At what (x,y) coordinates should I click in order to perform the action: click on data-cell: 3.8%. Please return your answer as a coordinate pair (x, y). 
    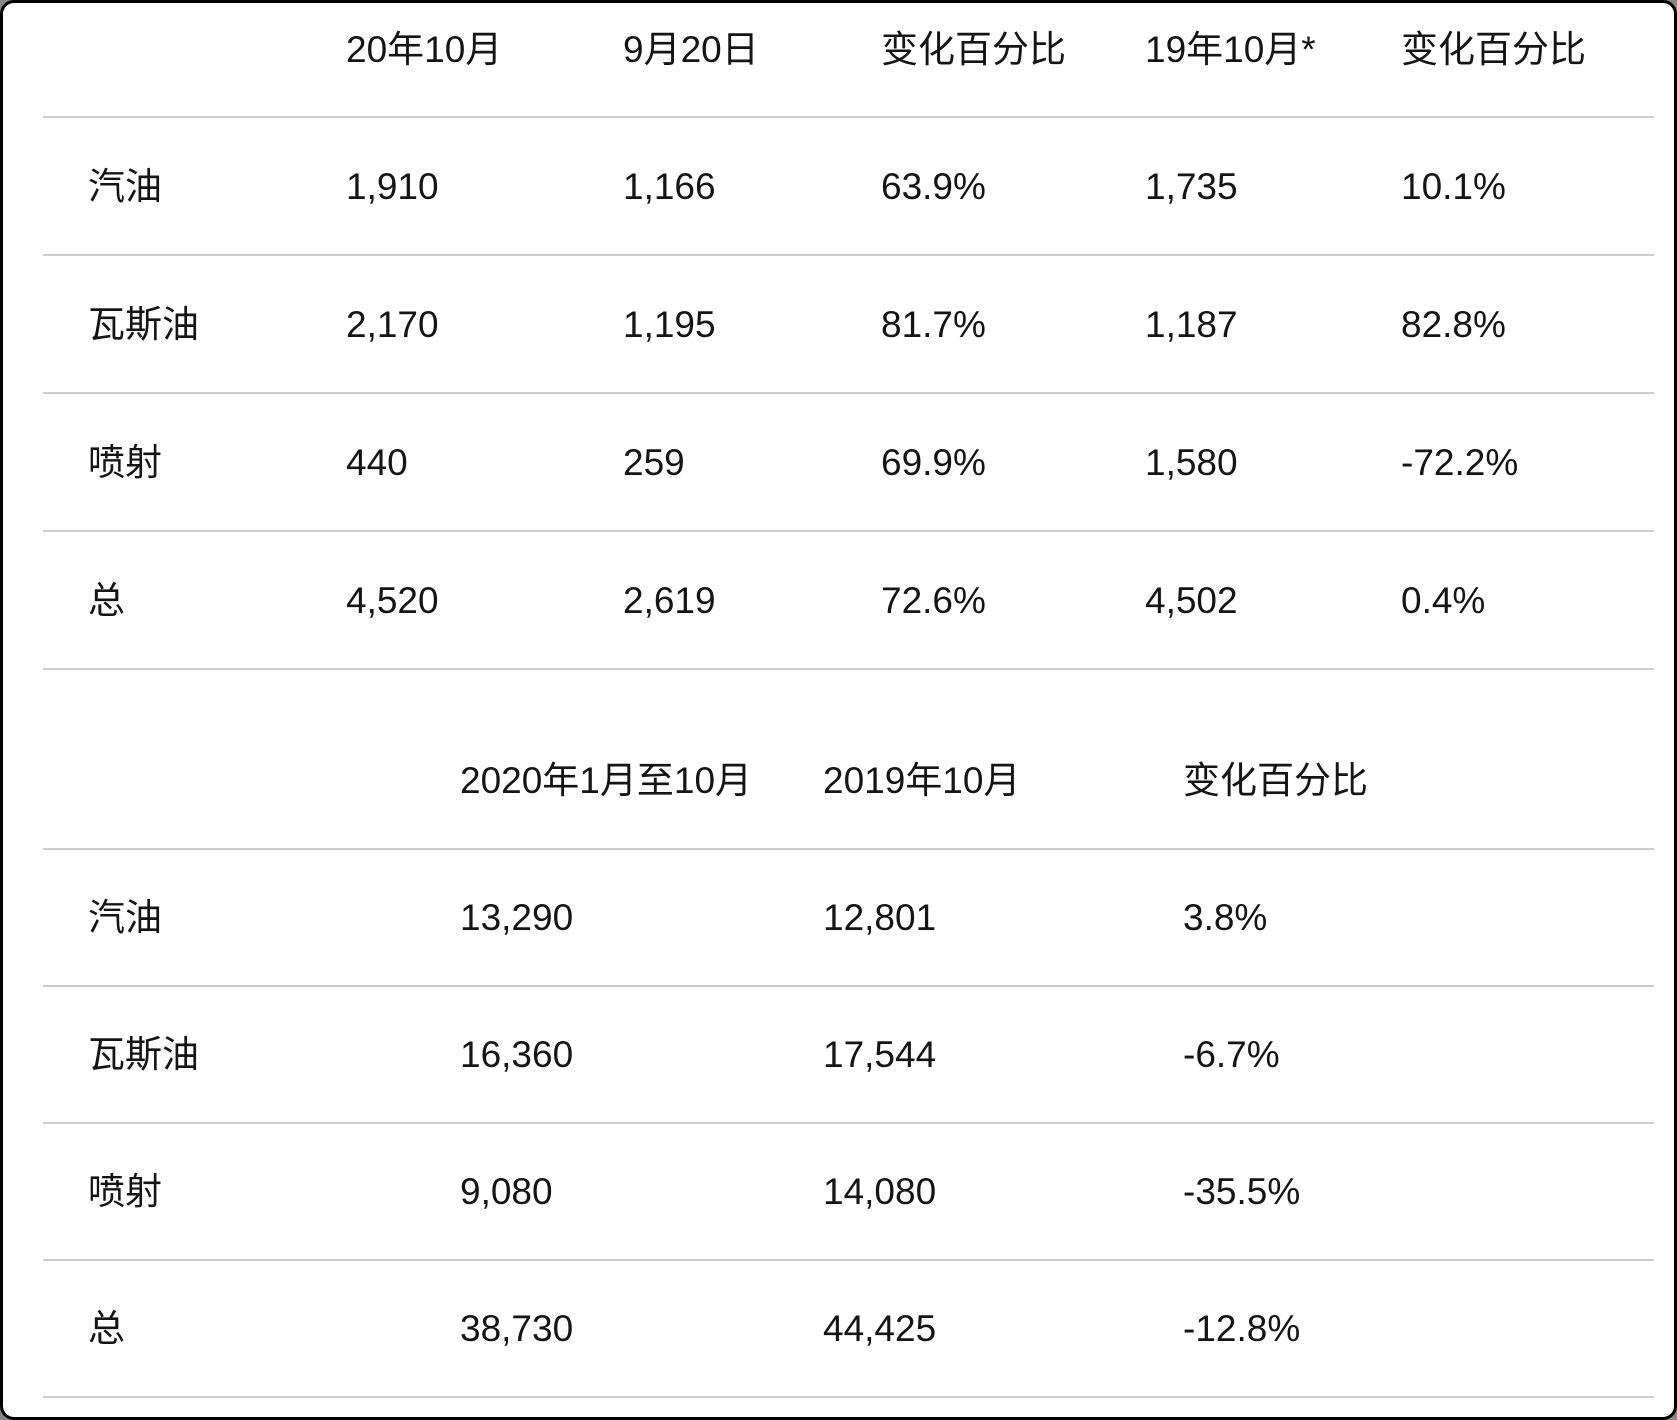
    Looking at the image, I should click on (1225, 917).